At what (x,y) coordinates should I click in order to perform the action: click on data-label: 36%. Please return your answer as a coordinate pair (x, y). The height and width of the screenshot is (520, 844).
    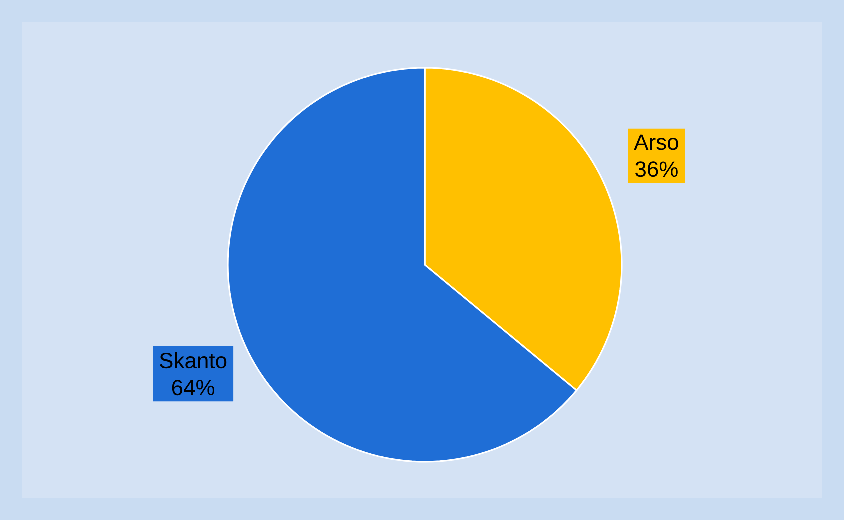
    Looking at the image, I should click on (657, 170).